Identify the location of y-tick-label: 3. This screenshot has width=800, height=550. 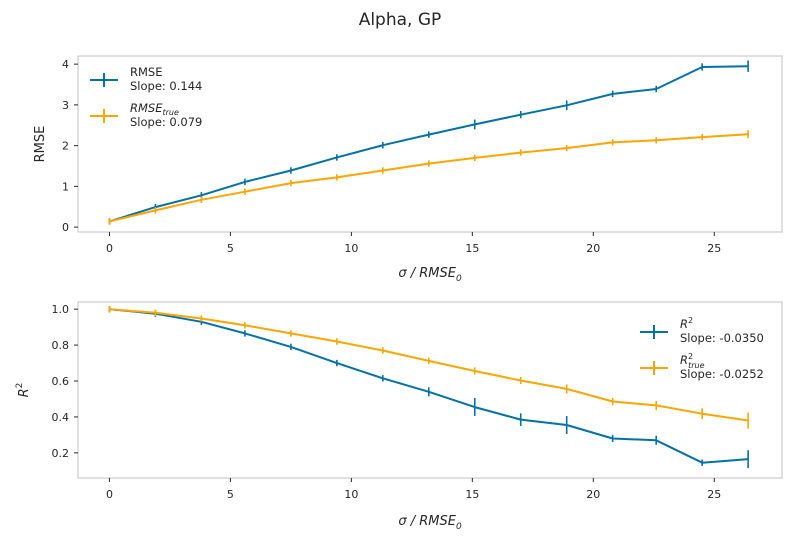
(65, 105).